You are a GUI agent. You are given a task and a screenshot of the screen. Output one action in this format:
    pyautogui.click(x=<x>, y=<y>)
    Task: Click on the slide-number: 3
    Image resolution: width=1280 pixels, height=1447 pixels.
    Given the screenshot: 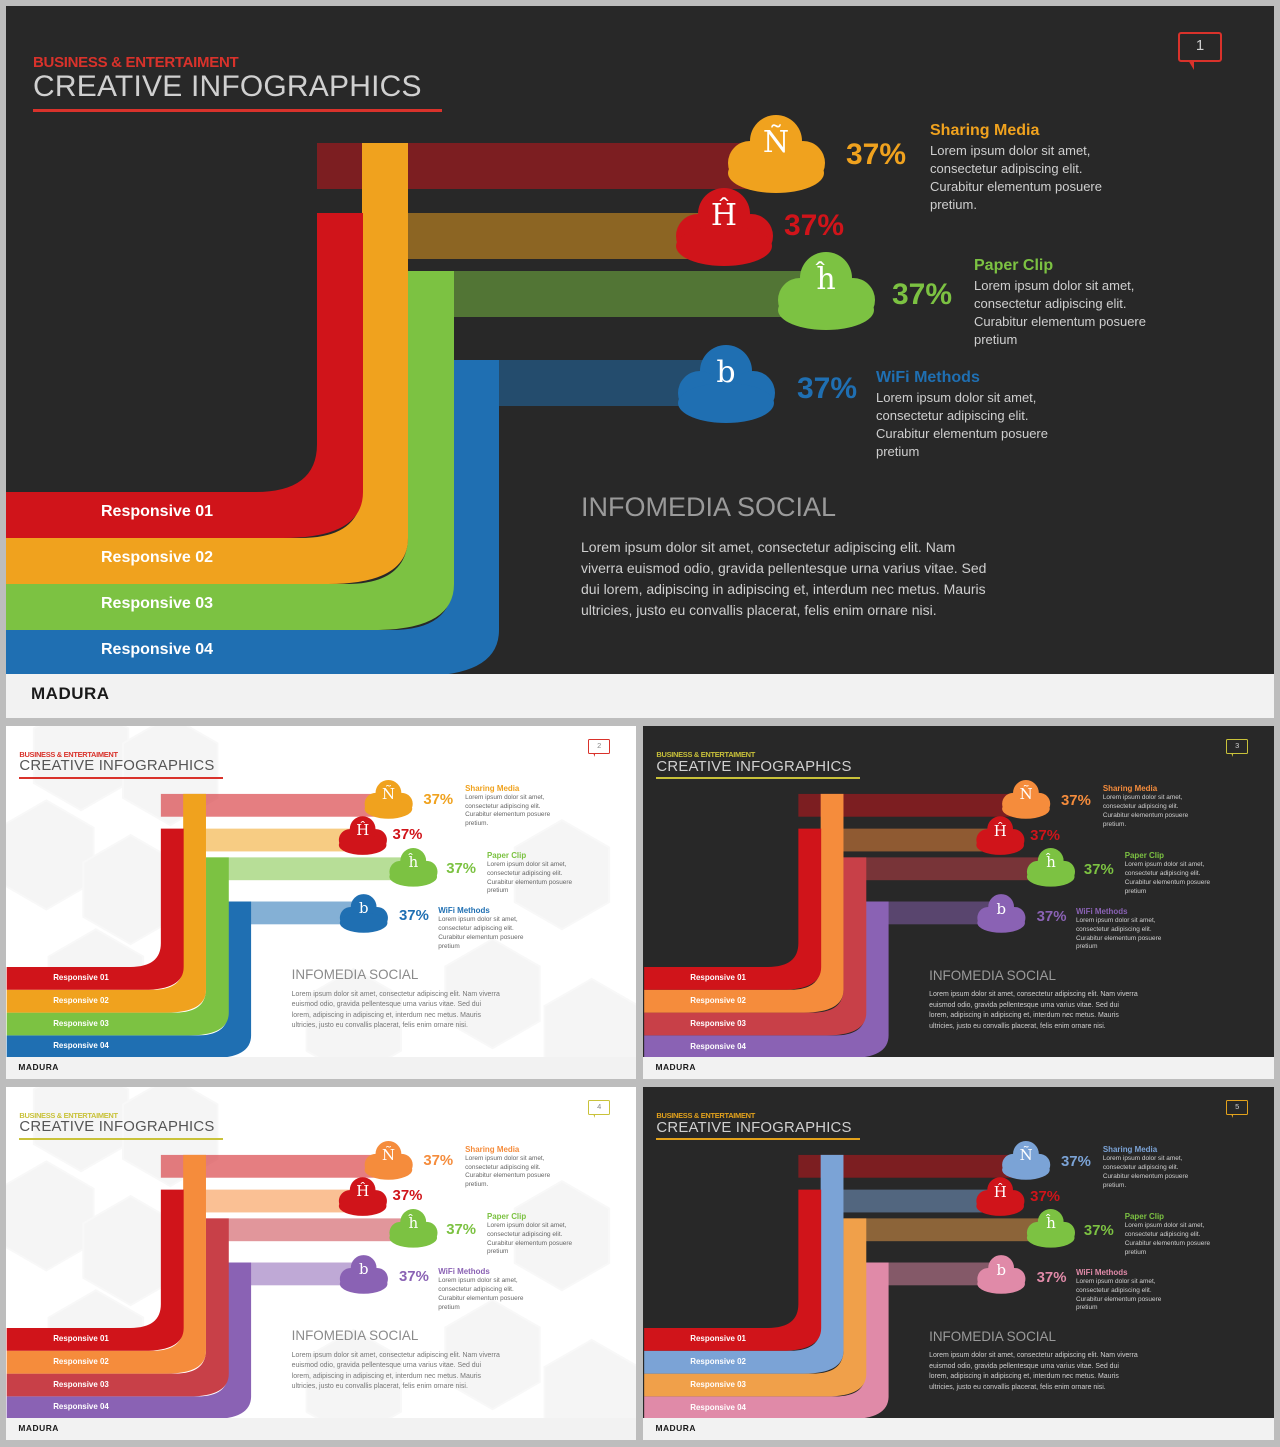 What is the action you would take?
    pyautogui.click(x=1237, y=746)
    